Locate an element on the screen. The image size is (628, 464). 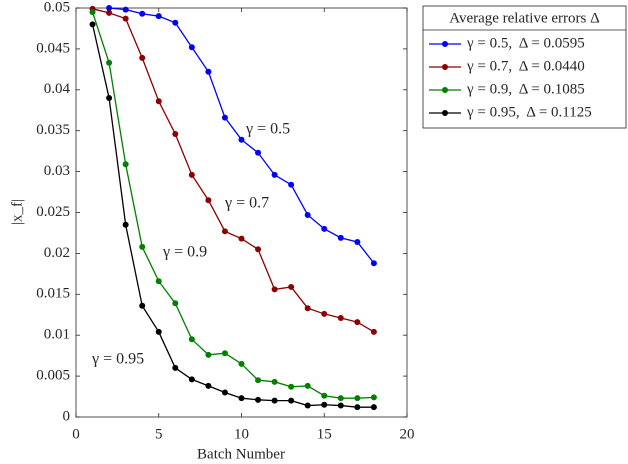
y-tick-label: 0.05 is located at coordinates (57, 7).